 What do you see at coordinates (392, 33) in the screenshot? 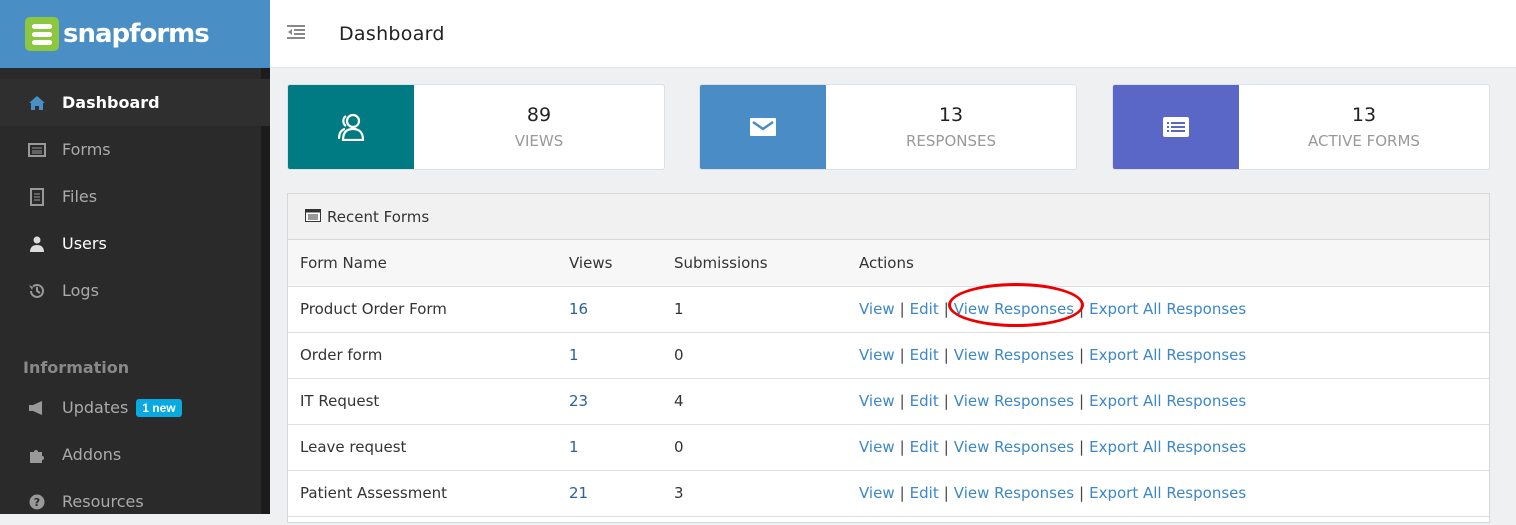
I see `page-title: Dashboard` at bounding box center [392, 33].